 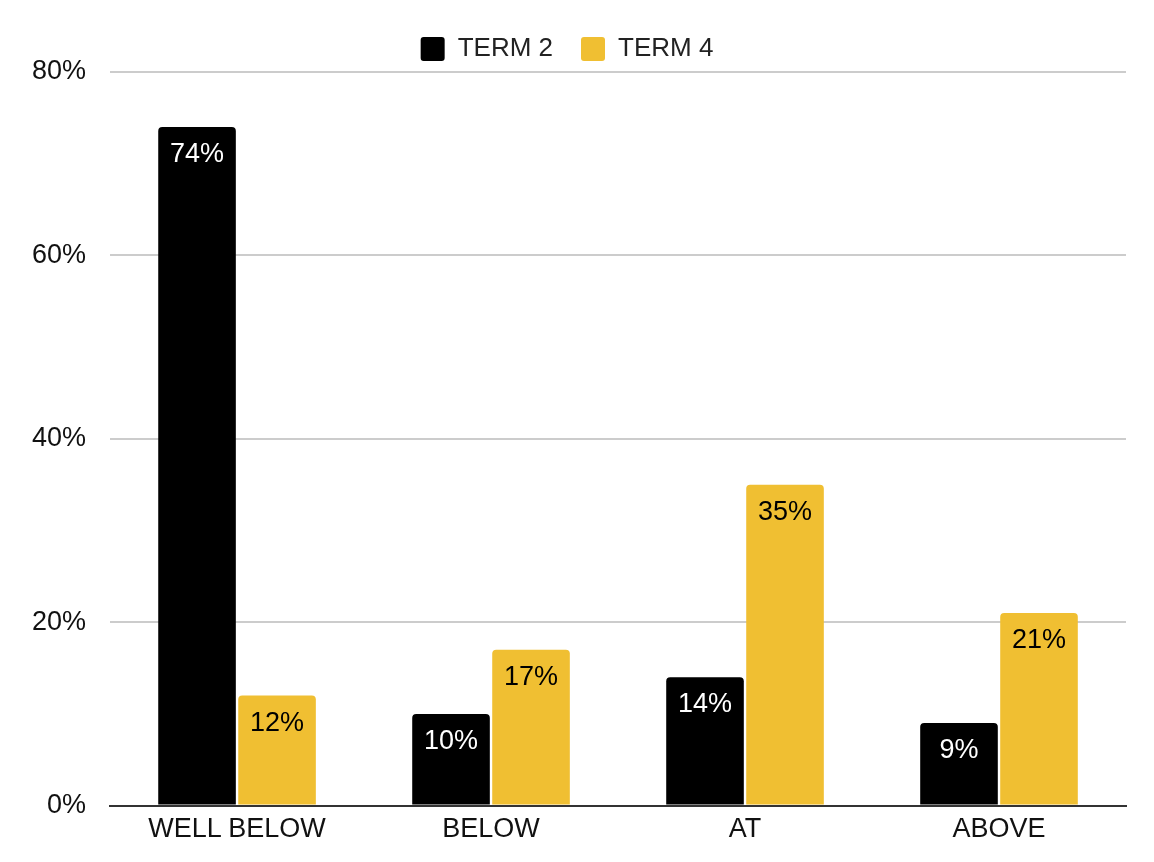 What do you see at coordinates (237, 828) in the screenshot?
I see `x-tick-label: WELL BELOW` at bounding box center [237, 828].